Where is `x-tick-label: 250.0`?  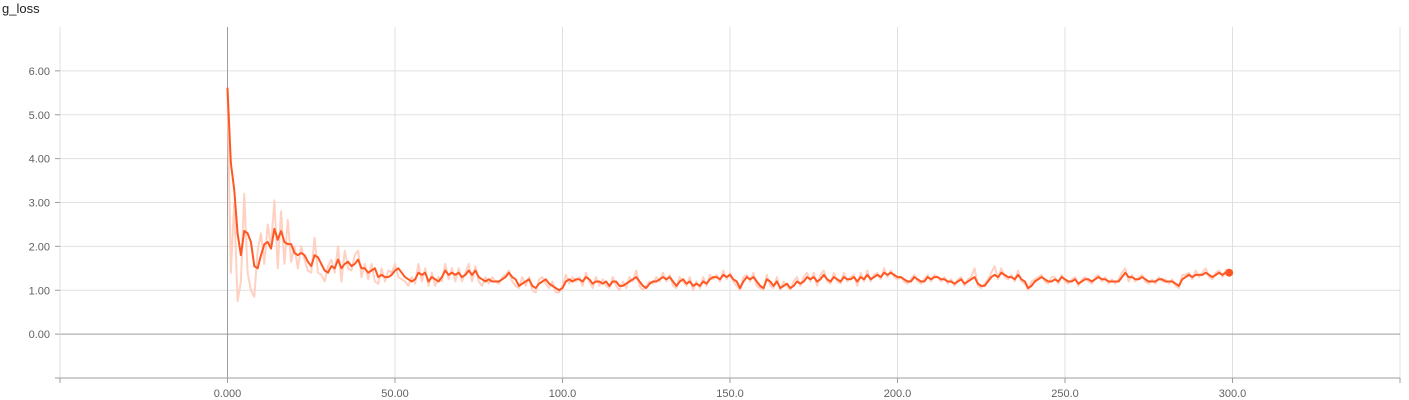
x-tick-label: 250.0 is located at coordinates (1065, 394).